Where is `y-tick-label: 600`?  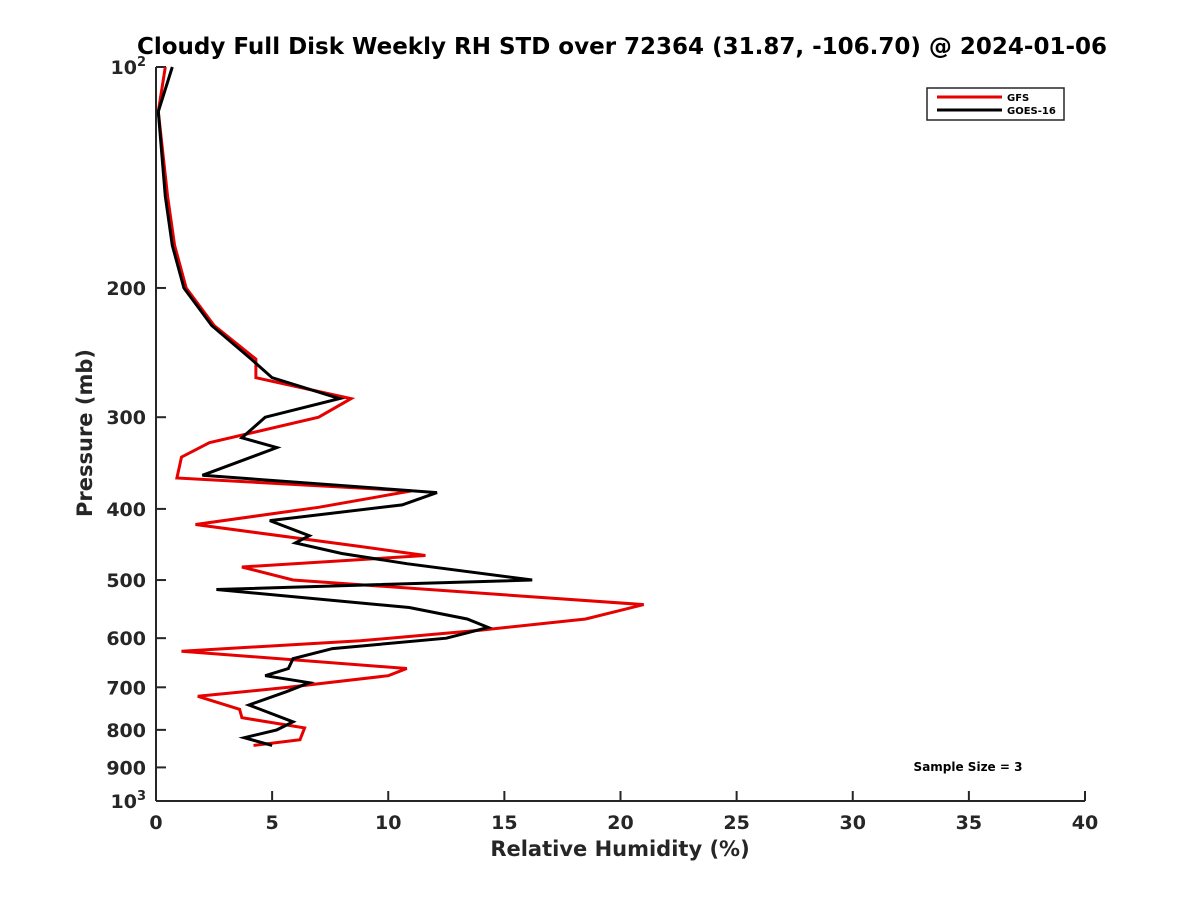
y-tick-label: 600 is located at coordinates (126, 639).